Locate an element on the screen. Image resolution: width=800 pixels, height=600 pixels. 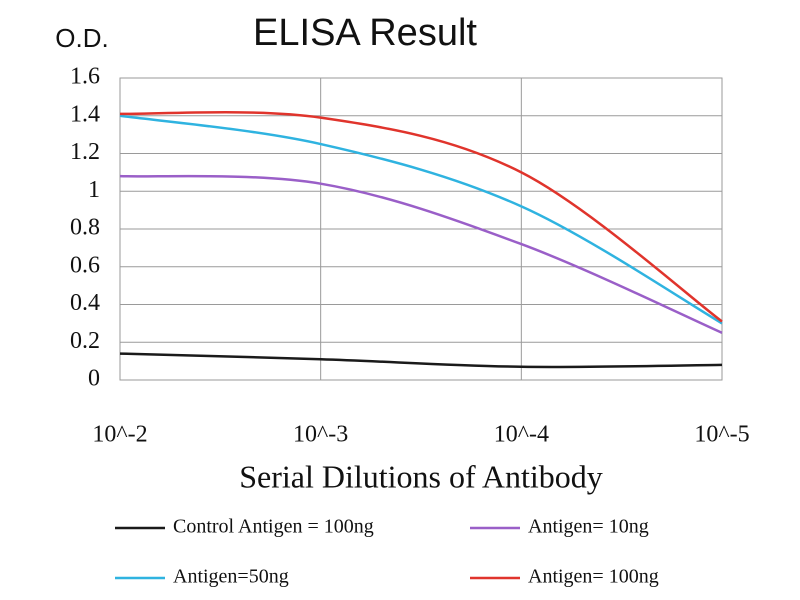
y-tick-label: 0 is located at coordinates (94, 379).